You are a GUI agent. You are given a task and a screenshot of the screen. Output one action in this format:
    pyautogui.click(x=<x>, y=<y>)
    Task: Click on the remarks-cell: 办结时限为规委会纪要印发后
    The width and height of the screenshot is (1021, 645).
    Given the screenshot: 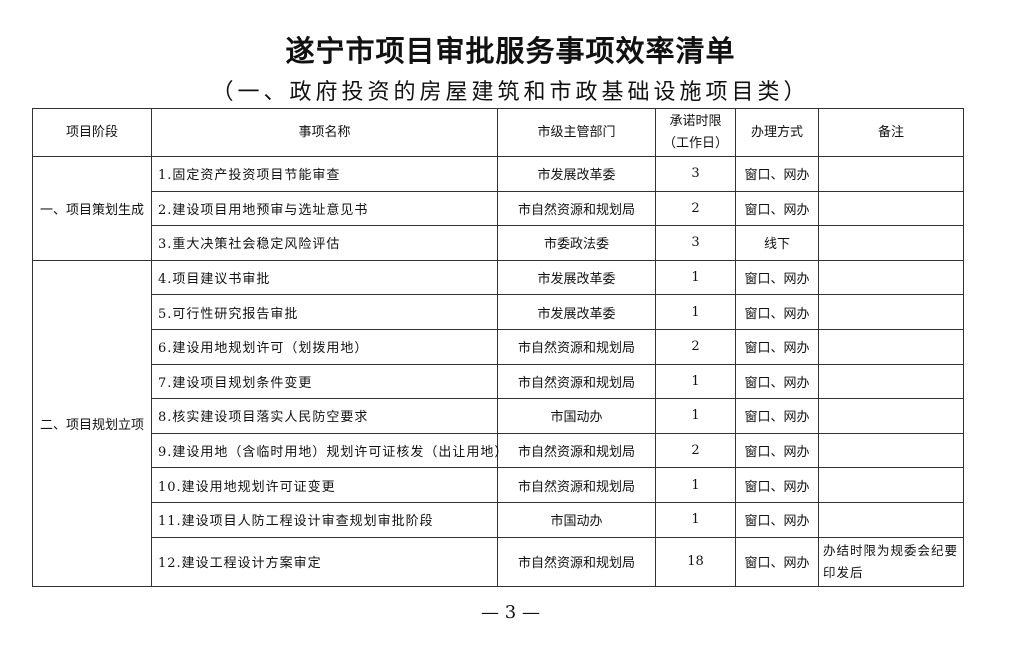 What is the action you would take?
    pyautogui.click(x=891, y=561)
    